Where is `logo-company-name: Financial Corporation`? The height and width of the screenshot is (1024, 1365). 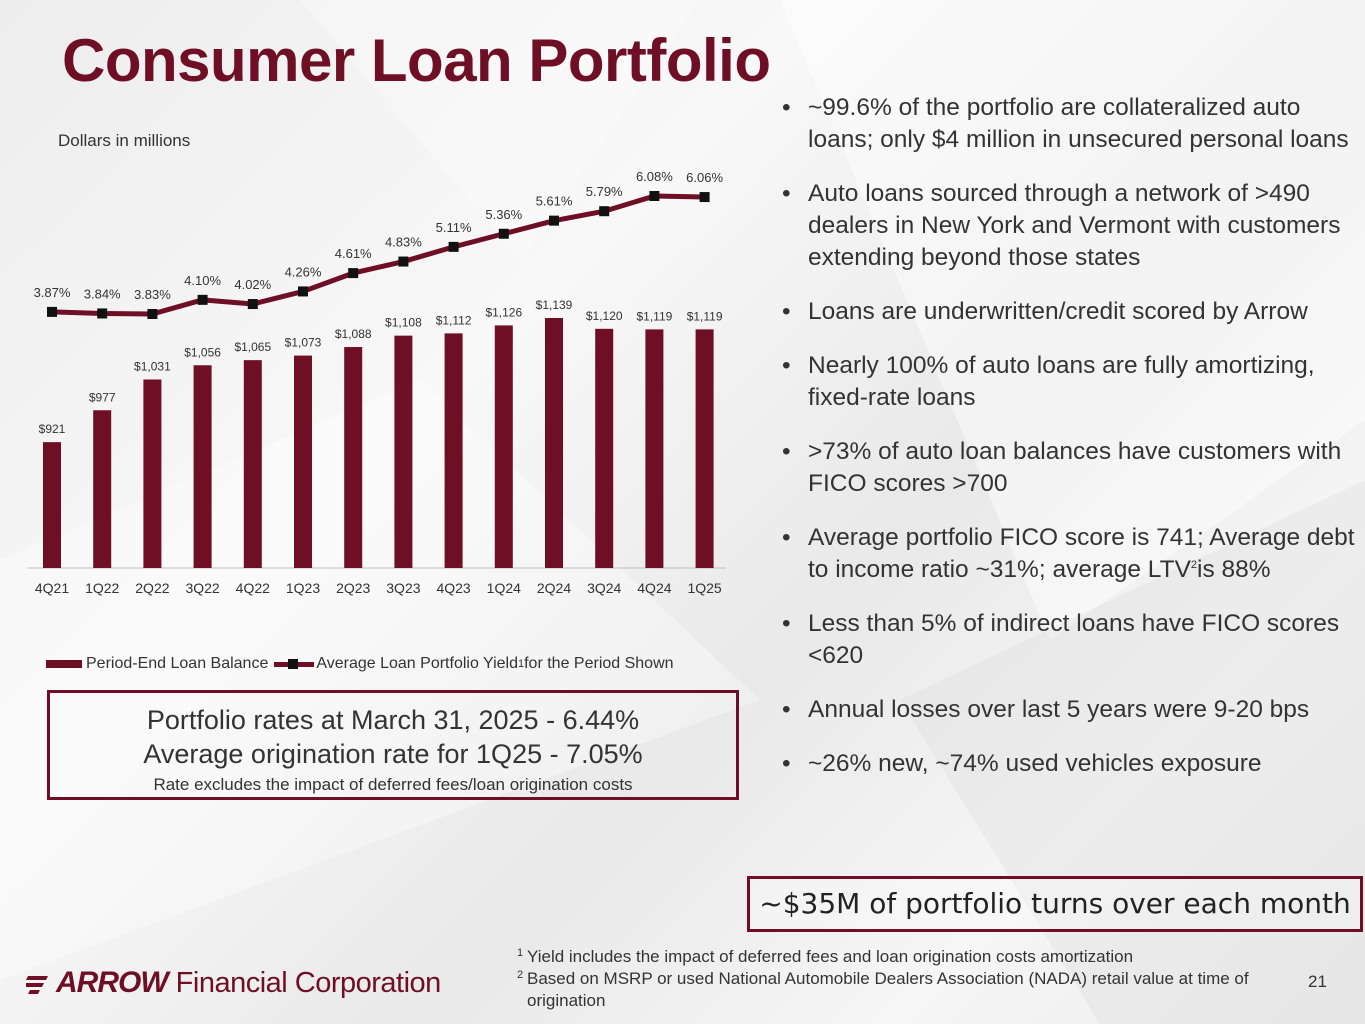
logo-company-name: Financial Corporation is located at coordinates (308, 982).